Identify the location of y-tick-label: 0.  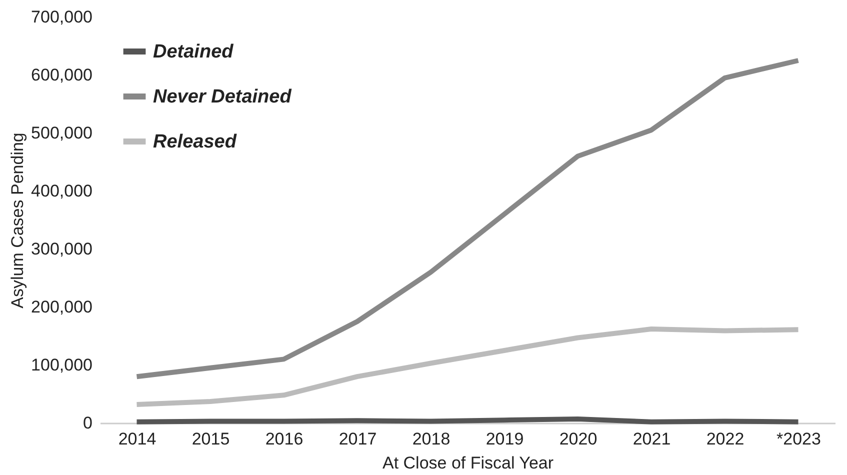
(87, 423).